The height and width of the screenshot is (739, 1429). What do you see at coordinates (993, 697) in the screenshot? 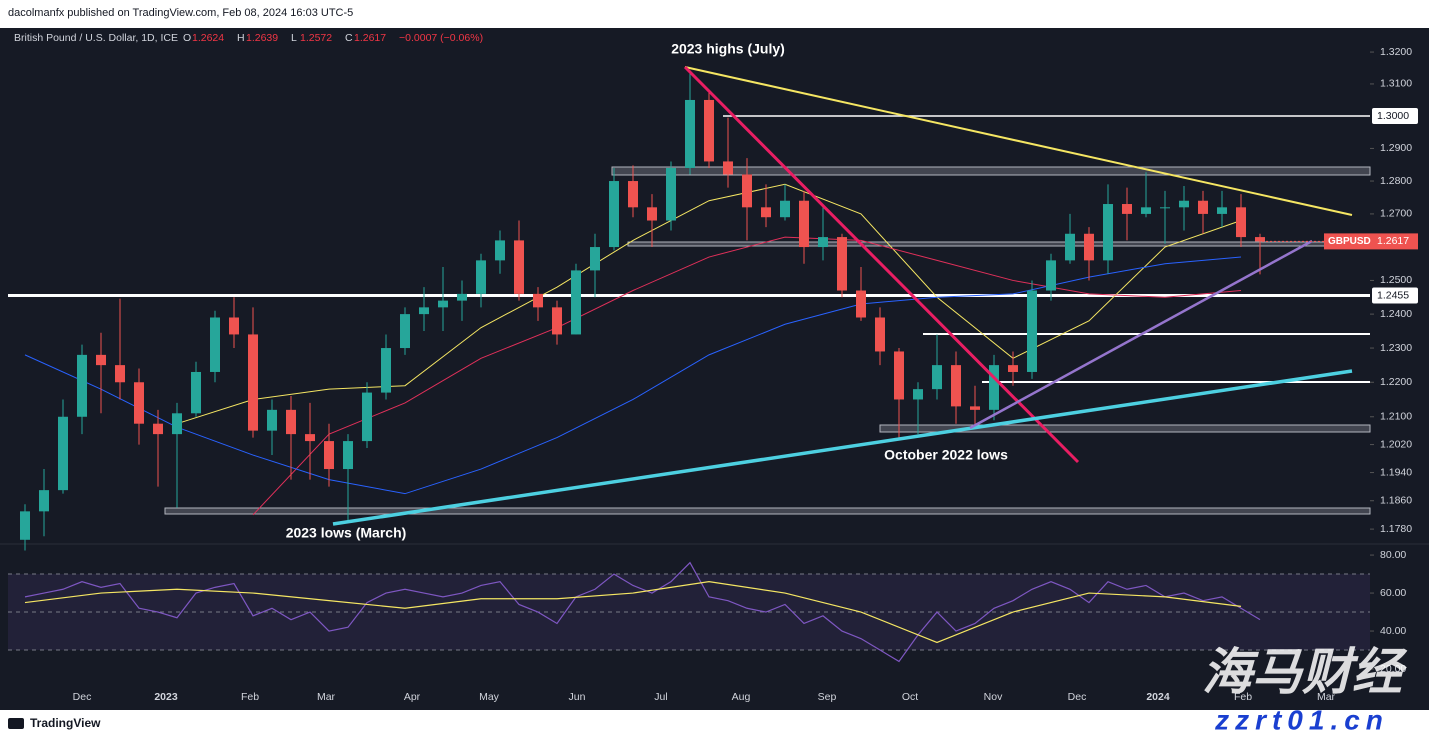
I see `x-tick-label: Nov` at bounding box center [993, 697].